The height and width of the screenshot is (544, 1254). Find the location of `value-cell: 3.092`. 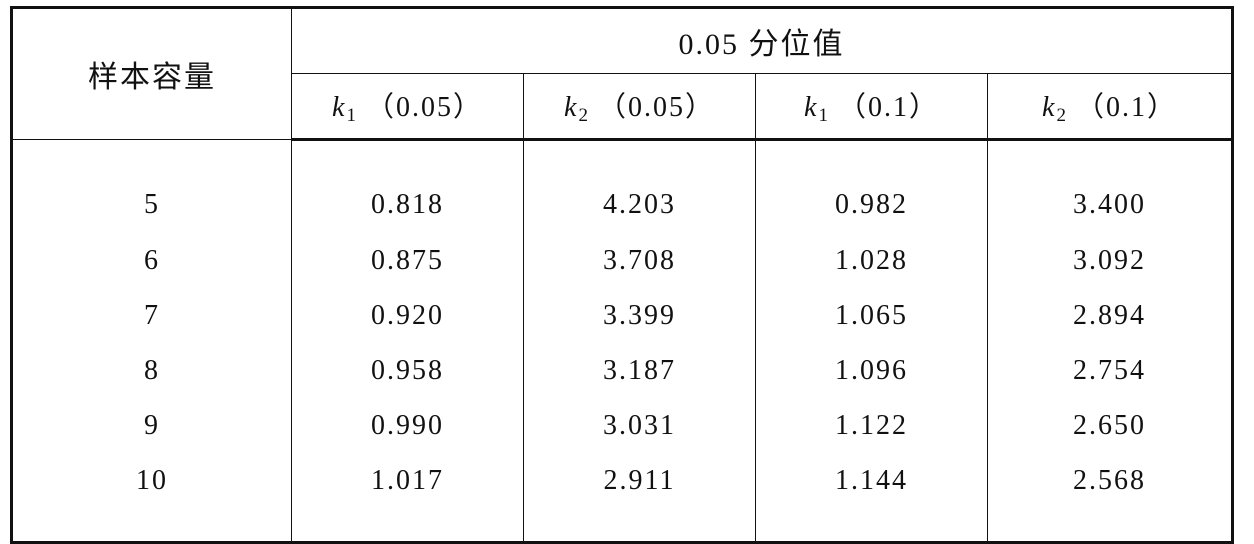

value-cell: 3.092 is located at coordinates (1110, 260).